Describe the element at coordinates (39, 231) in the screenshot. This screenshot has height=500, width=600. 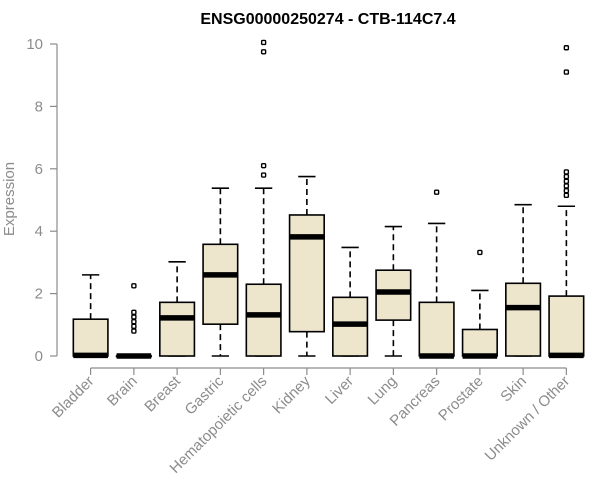
I see `y-tick-label: 4` at that location.